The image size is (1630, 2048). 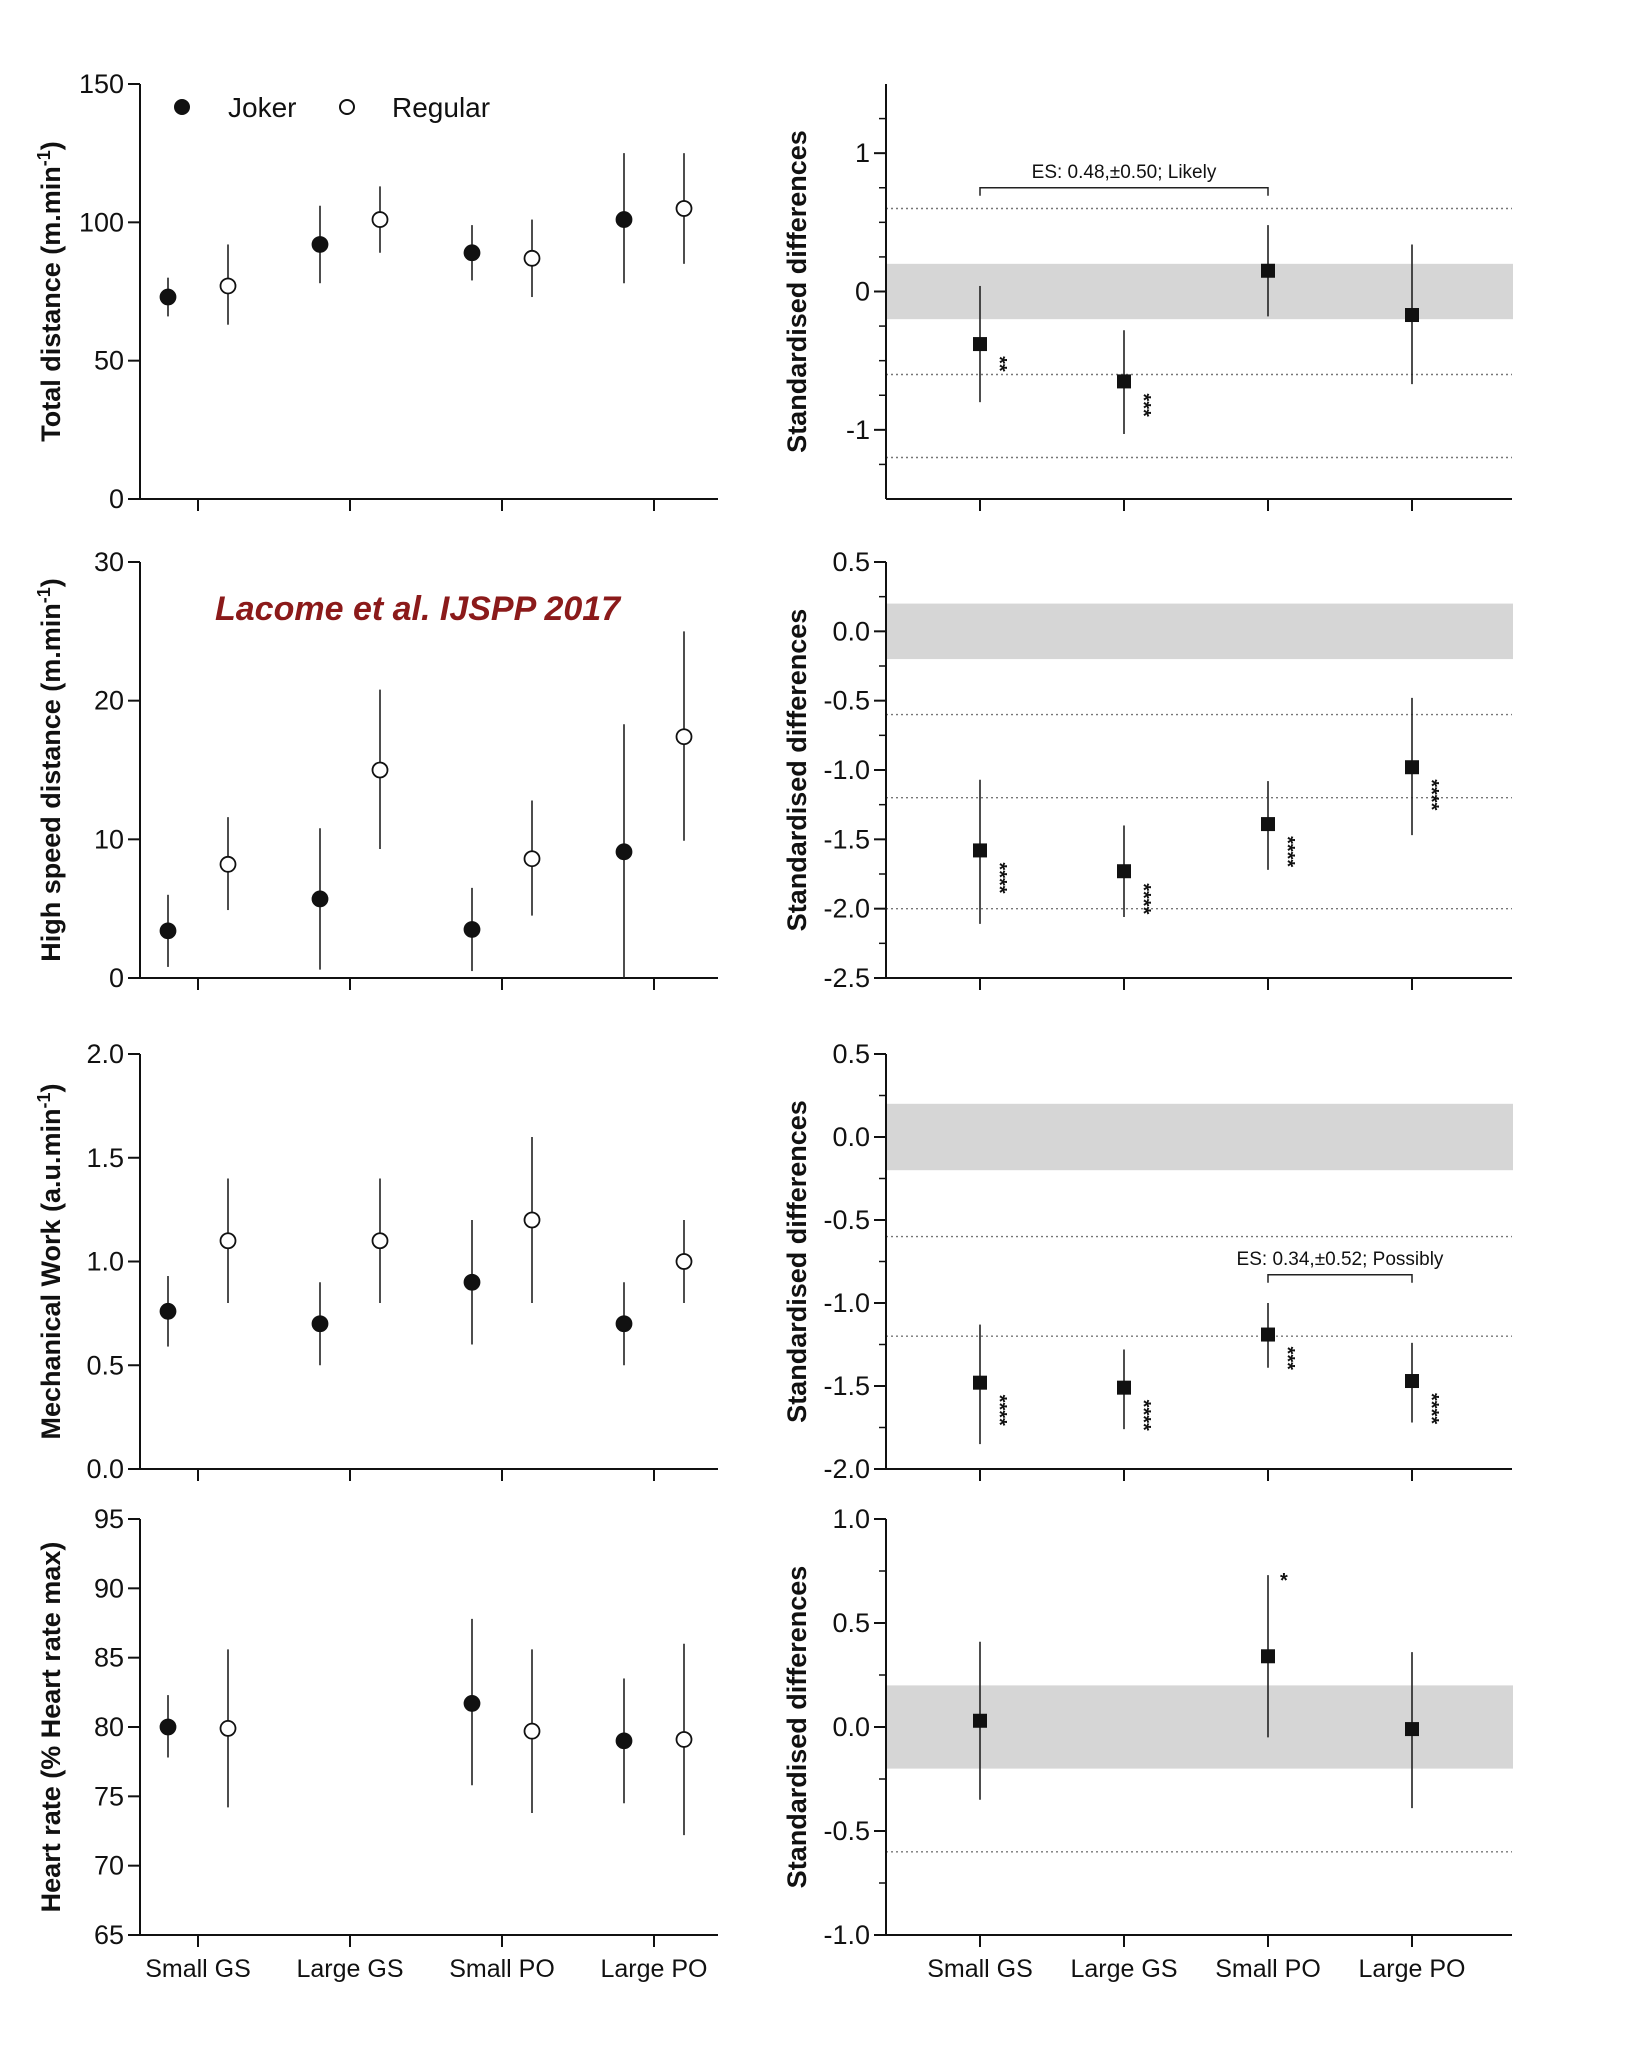 What do you see at coordinates (1340, 1278) in the screenshot?
I see `annotation-bracket` at bounding box center [1340, 1278].